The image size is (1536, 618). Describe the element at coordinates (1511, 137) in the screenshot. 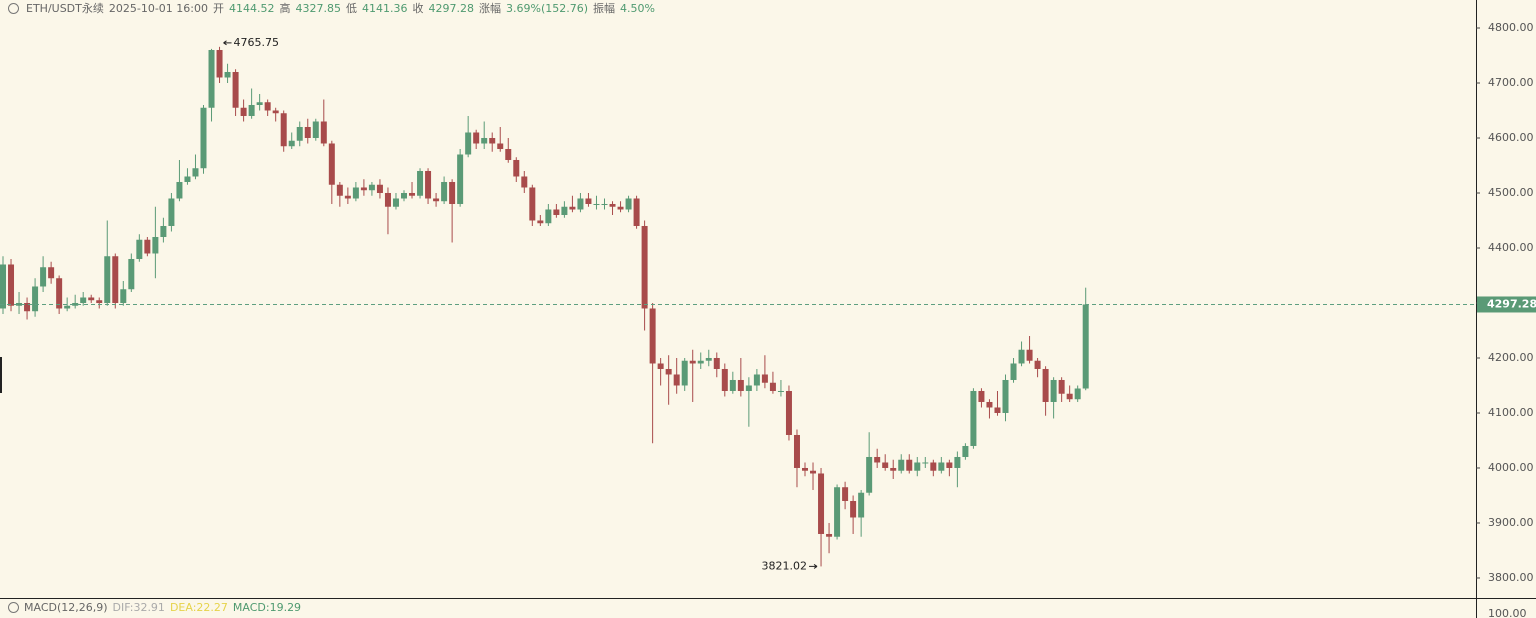

I see `y-tick-label: 4600.00` at that location.